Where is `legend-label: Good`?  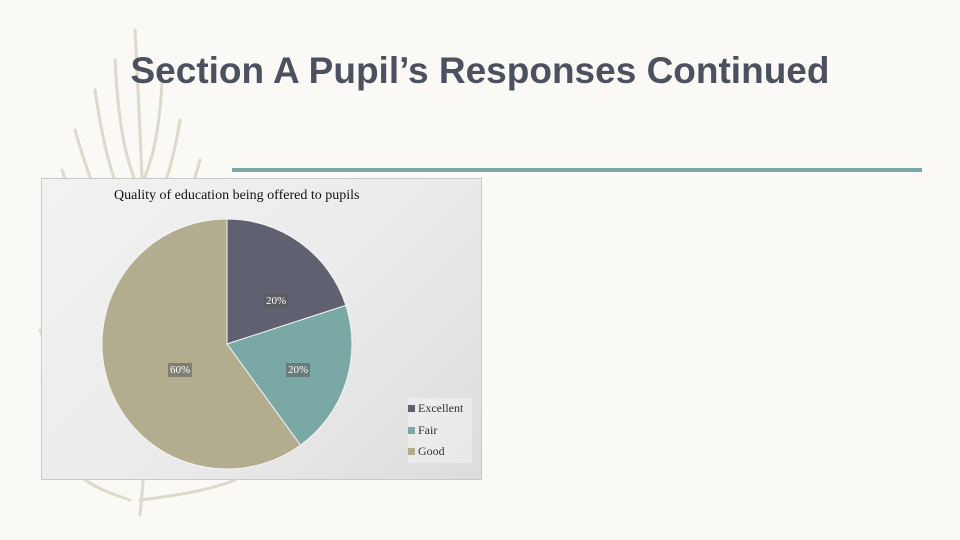 legend-label: Good is located at coordinates (431, 451).